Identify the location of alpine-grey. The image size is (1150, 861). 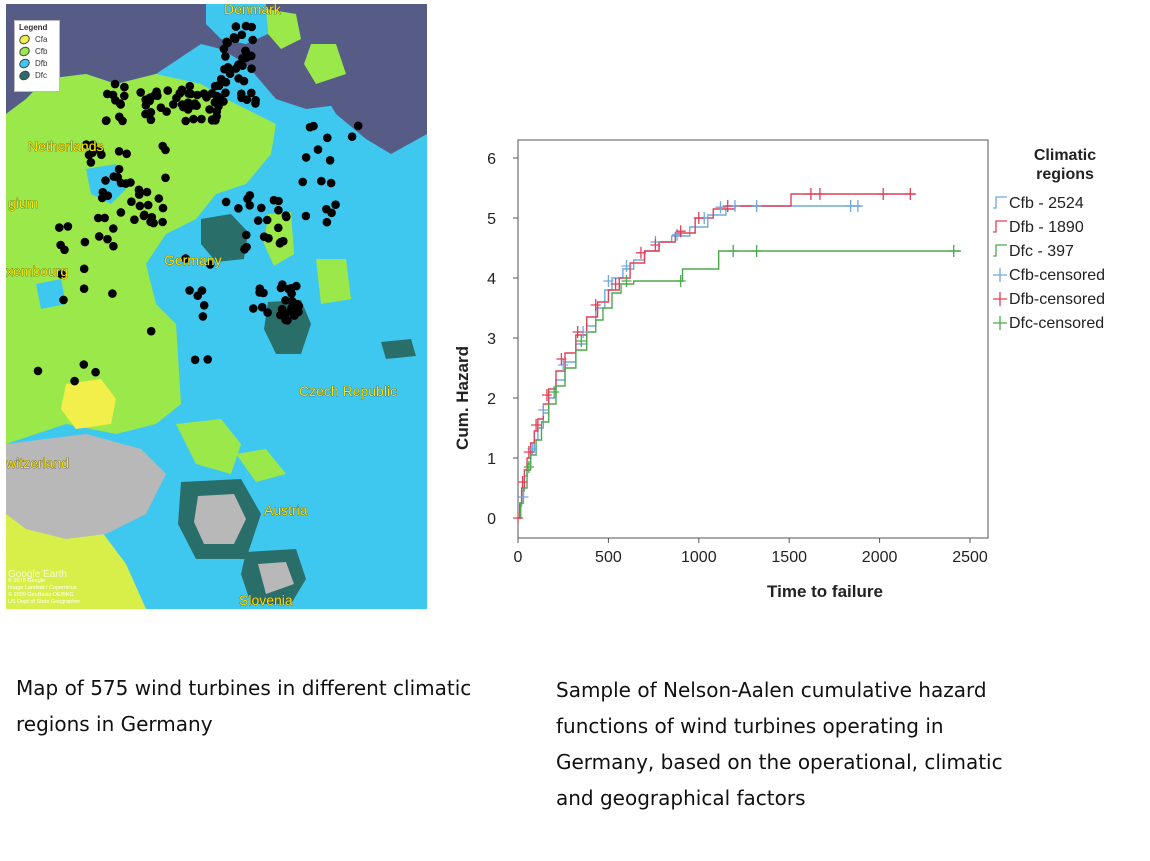
(86, 486).